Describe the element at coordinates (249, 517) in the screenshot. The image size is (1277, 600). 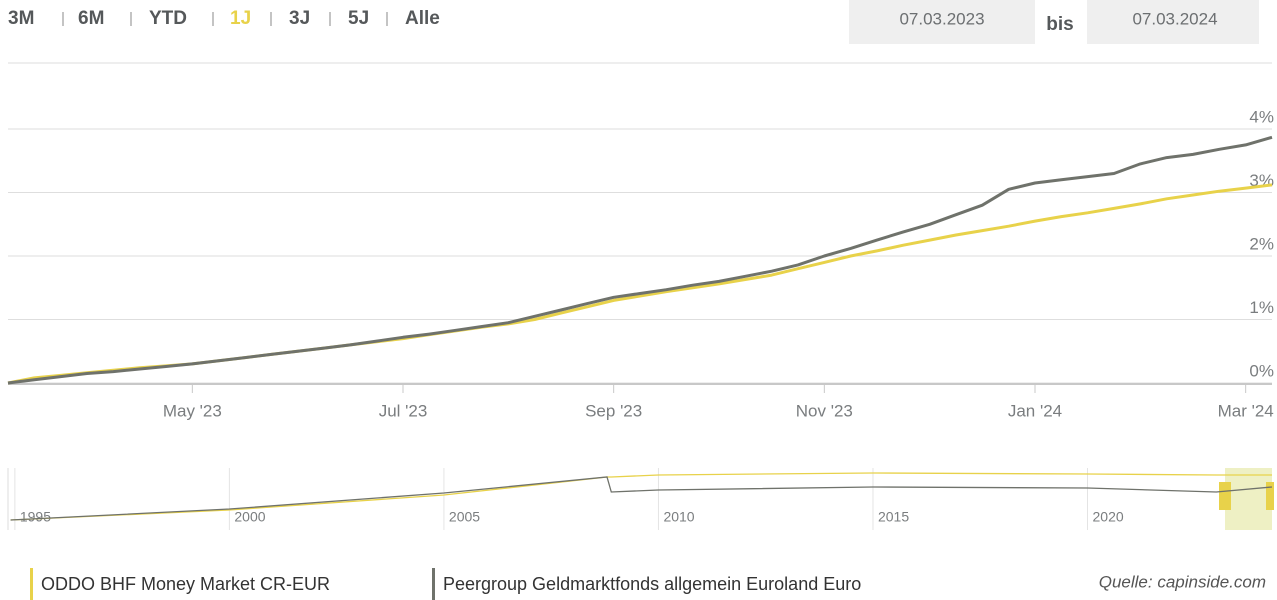
I see `navigator-tick-label: 2000` at that location.